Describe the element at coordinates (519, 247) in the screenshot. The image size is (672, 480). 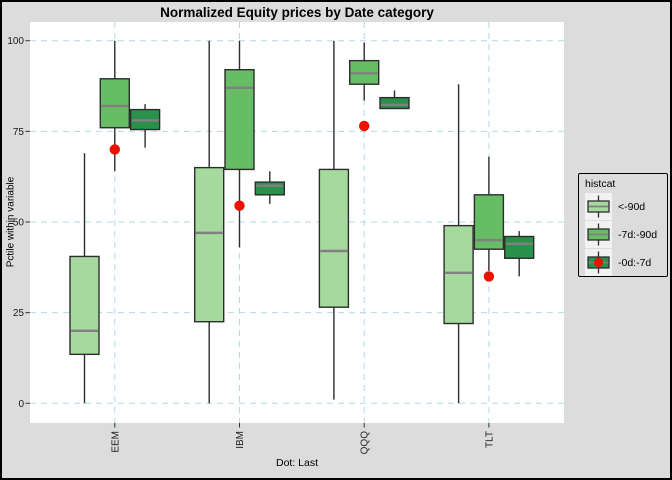
I see `box-TLT-series2` at that location.